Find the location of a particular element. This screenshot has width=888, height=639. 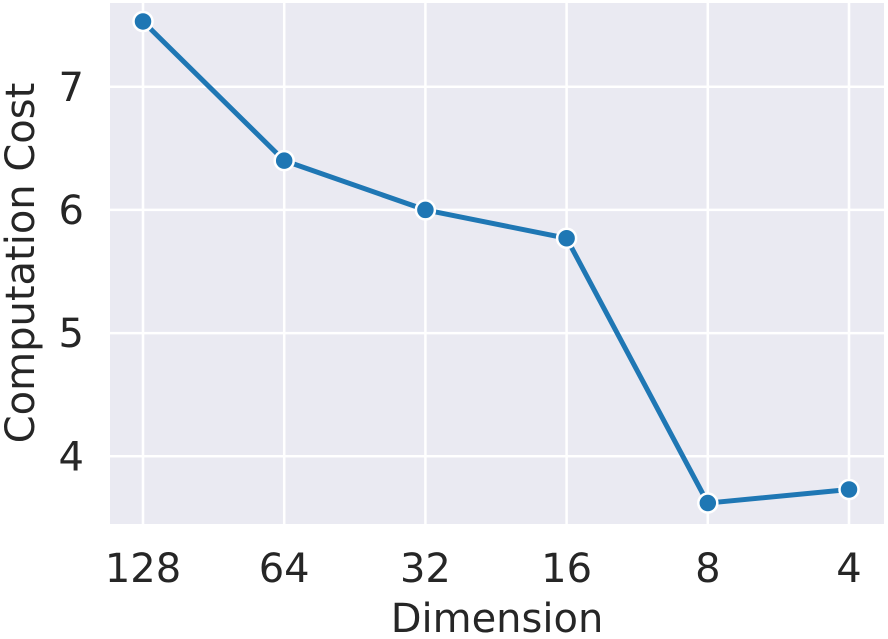

x-tick-label-128: 128 is located at coordinates (143, 569).